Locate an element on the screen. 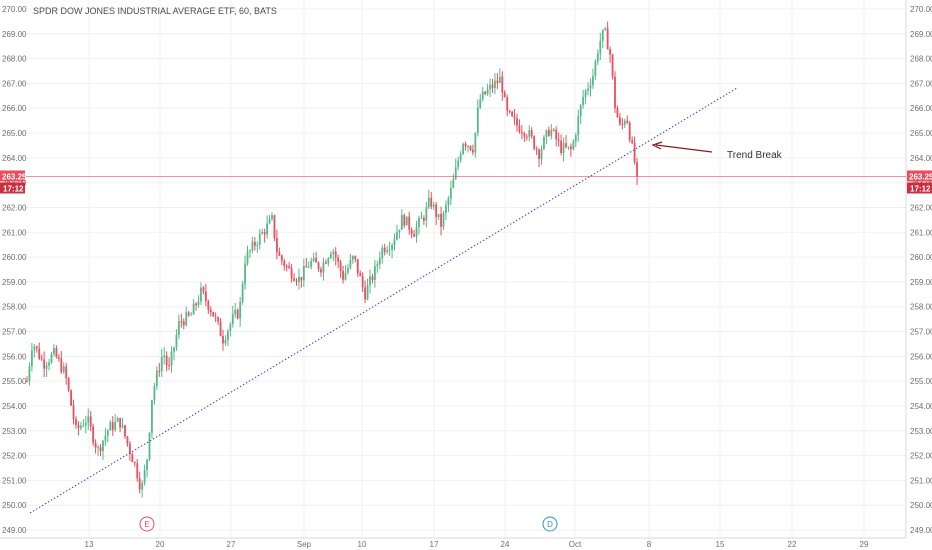  y-tick-label-left: 262.00 is located at coordinates (14, 207).